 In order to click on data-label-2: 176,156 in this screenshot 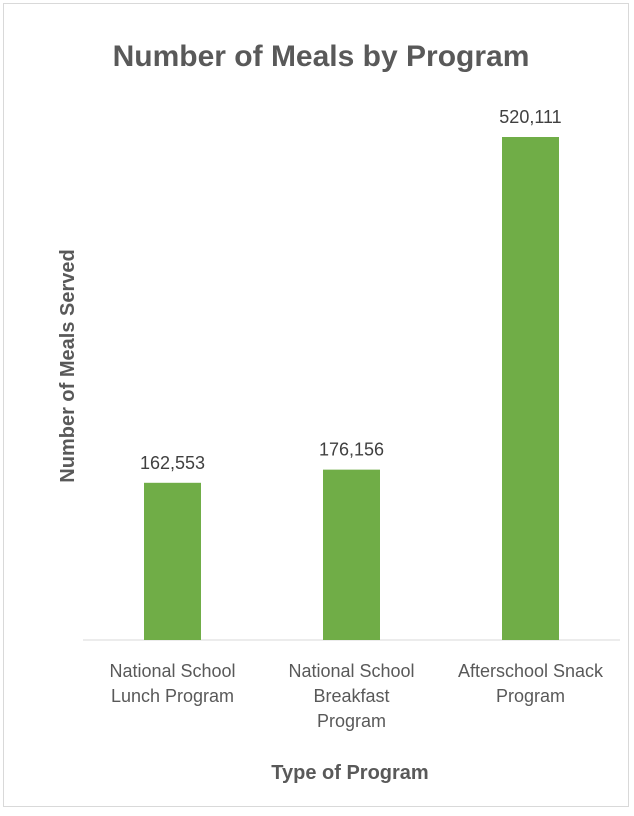, I will do `click(351, 450)`.